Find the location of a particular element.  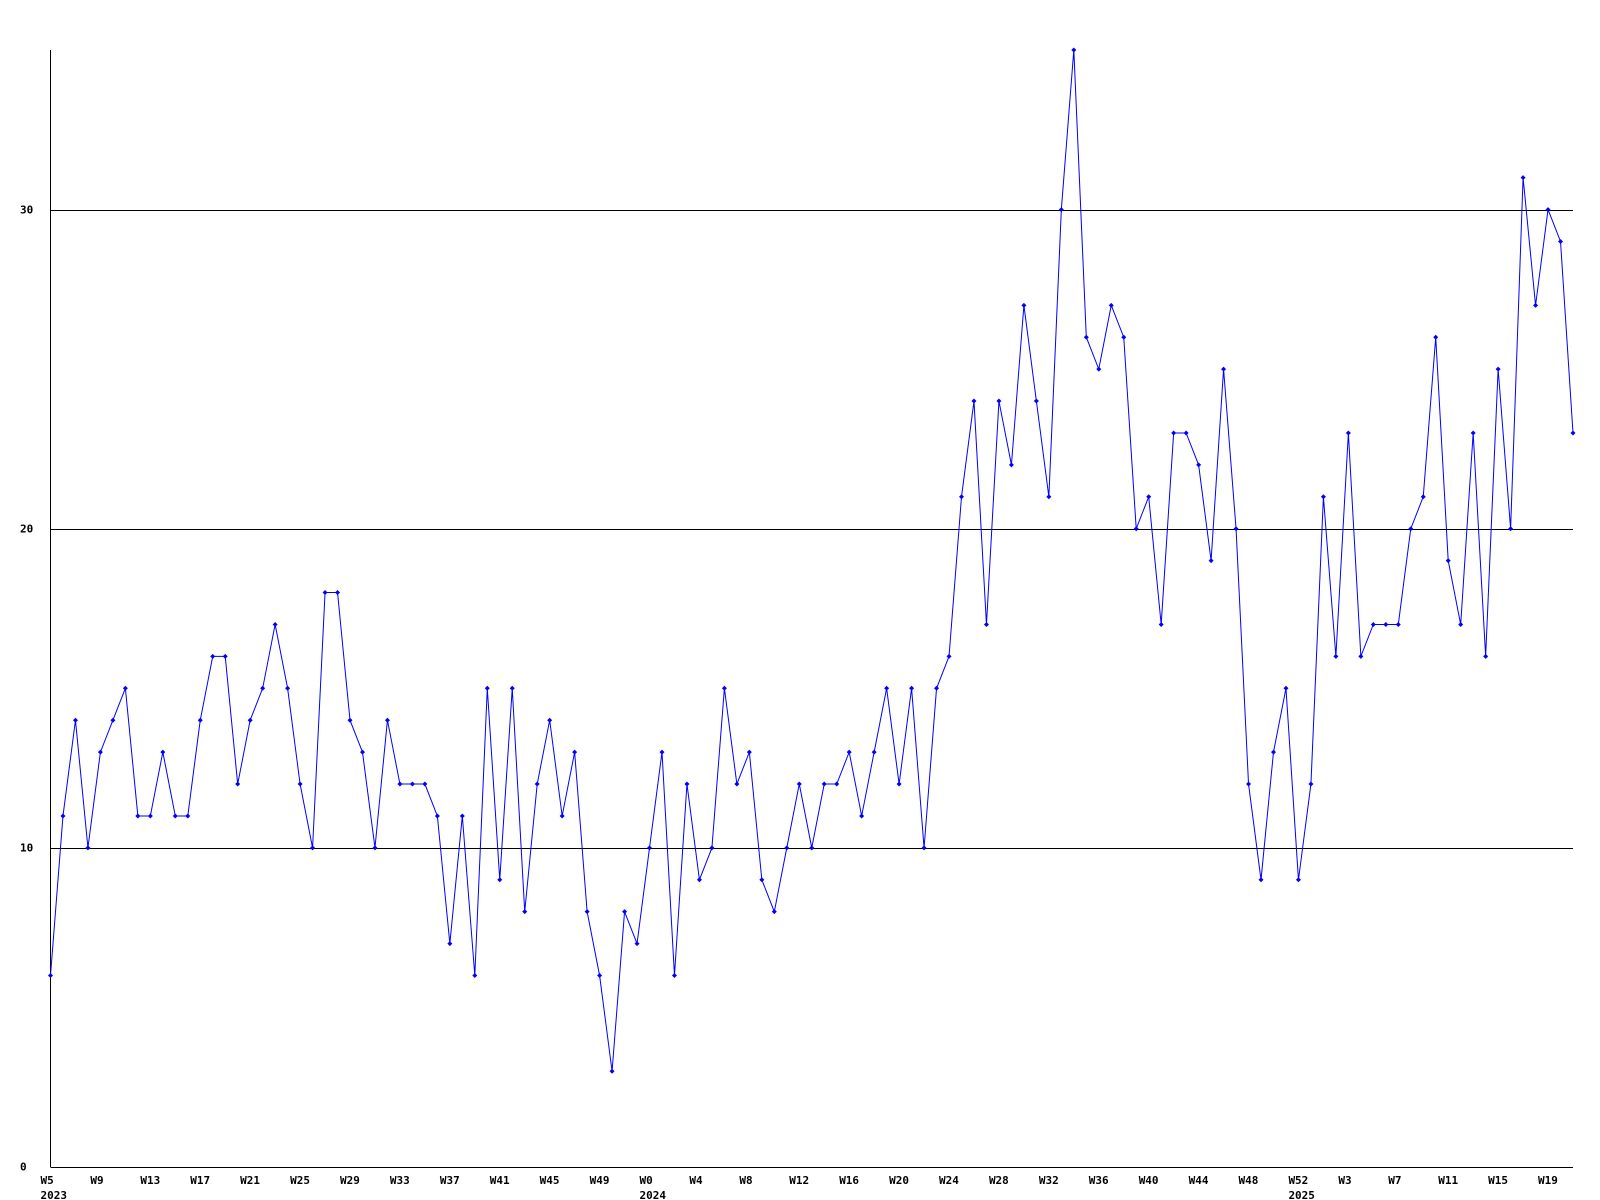

x-tick-label: W19 is located at coordinates (1548, 1180).